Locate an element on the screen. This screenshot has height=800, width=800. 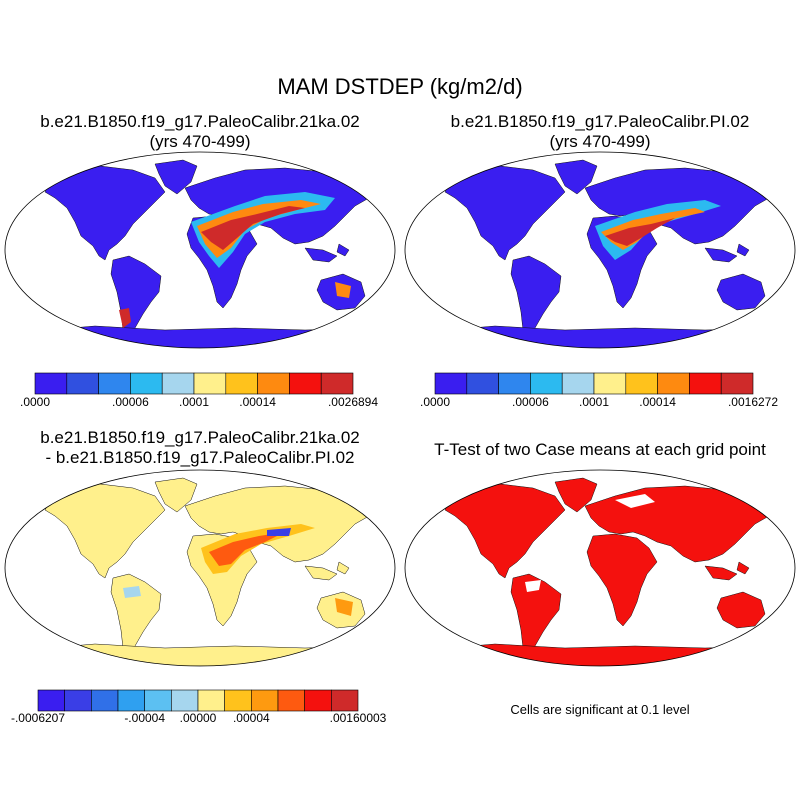
p4-land-australia is located at coordinates (741, 610).